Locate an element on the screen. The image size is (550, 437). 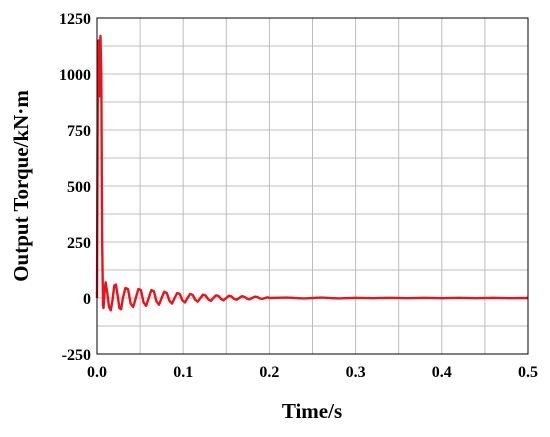
y-tick-label: 1250 is located at coordinates (75, 19).